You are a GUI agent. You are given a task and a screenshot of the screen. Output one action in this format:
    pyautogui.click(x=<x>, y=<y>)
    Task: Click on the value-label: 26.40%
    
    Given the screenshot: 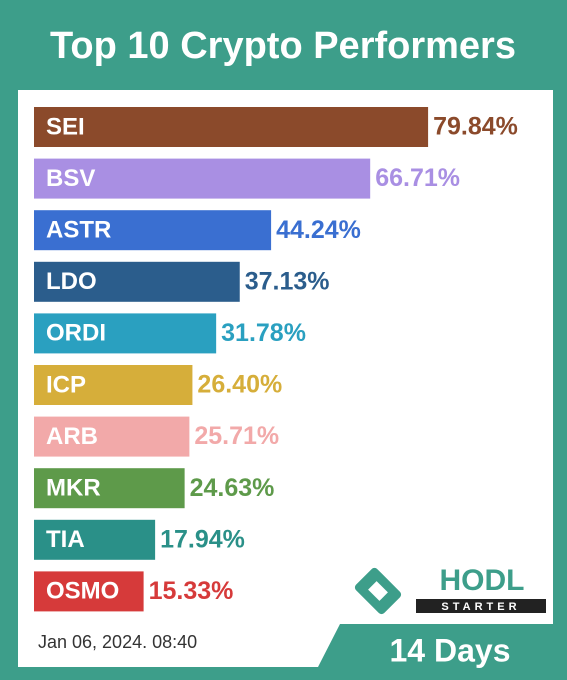 What is the action you would take?
    pyautogui.click(x=239, y=385)
    